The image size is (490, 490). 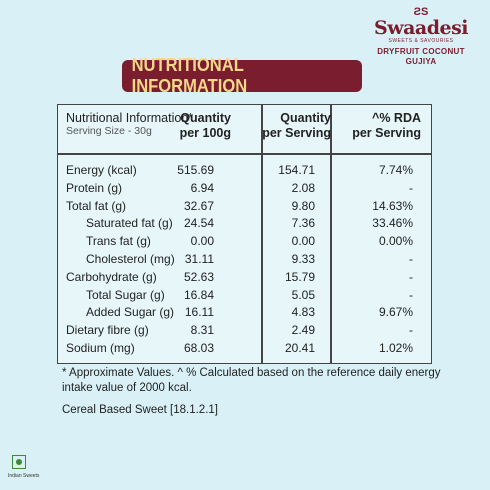 I want to click on row-per100: 0.00, so click(x=202, y=241).